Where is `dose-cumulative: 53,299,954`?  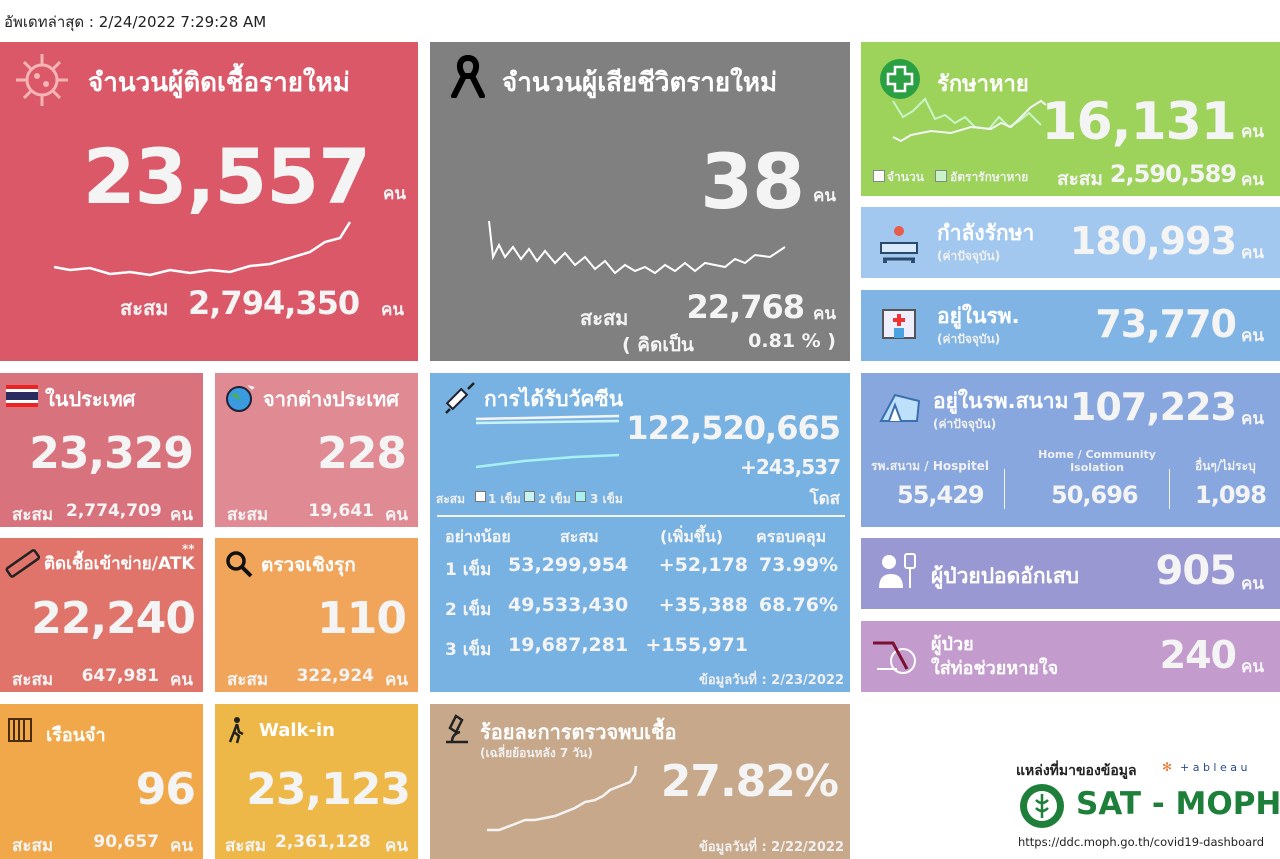
dose-cumulative: 53,299,954 is located at coordinates (568, 565).